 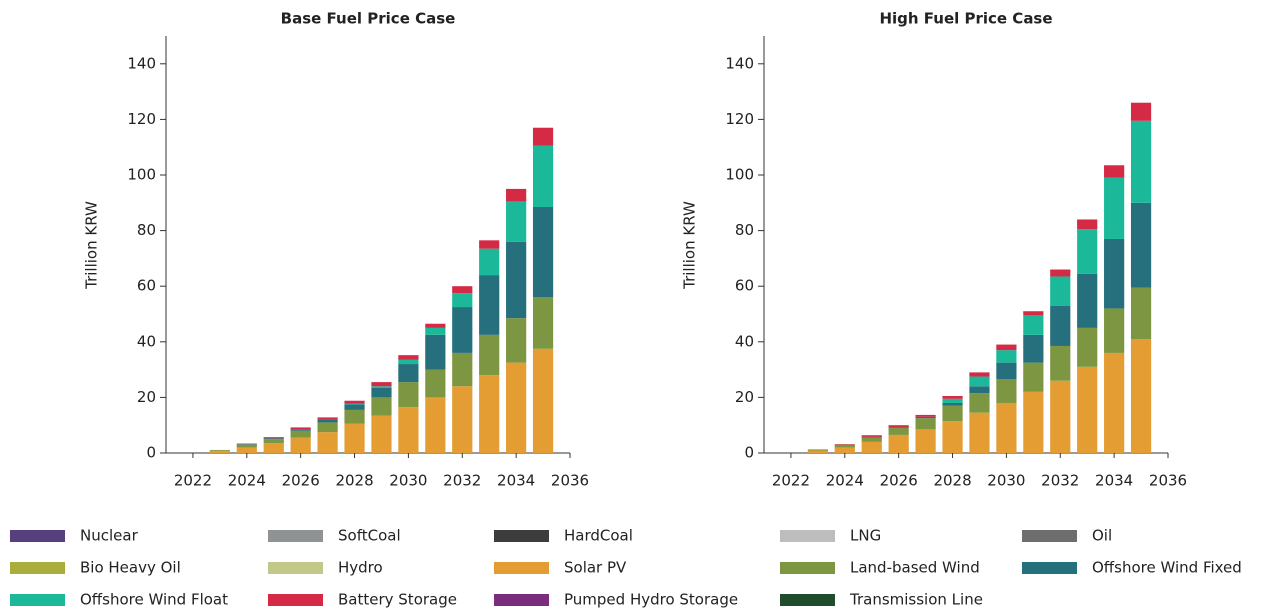 What do you see at coordinates (952, 481) in the screenshot?
I see `x-tick-label: 2028` at bounding box center [952, 481].